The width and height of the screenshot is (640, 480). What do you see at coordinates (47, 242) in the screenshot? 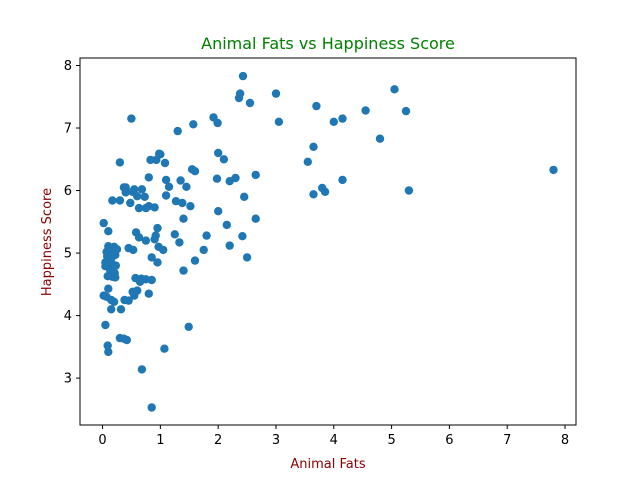
I see `y-axis-label: Happiness Score` at bounding box center [47, 242].